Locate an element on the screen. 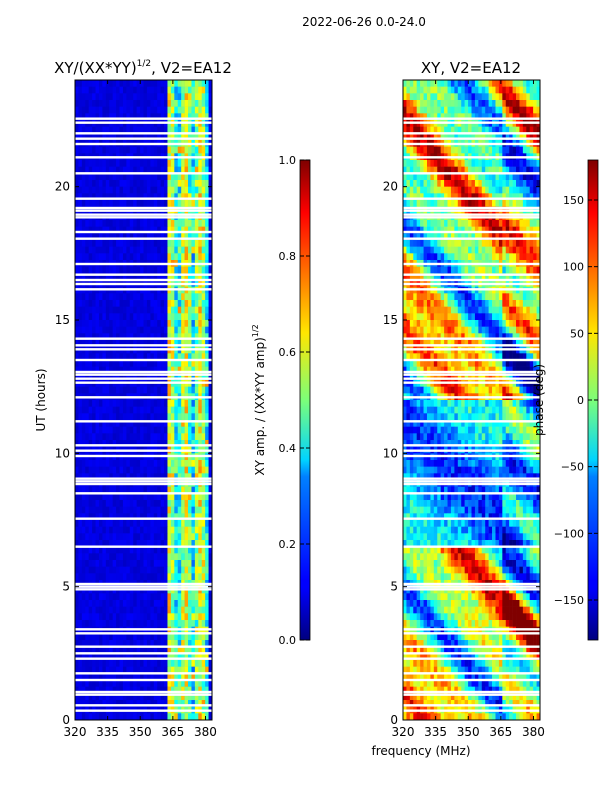 The width and height of the screenshot is (600, 800). amplitude-colorbar-tick-label: 0.8 is located at coordinates (288, 256).